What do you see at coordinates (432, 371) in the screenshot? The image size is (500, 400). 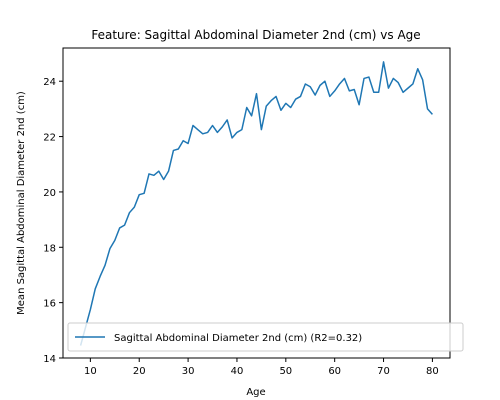 I see `x-tick-label: 80` at bounding box center [432, 371].